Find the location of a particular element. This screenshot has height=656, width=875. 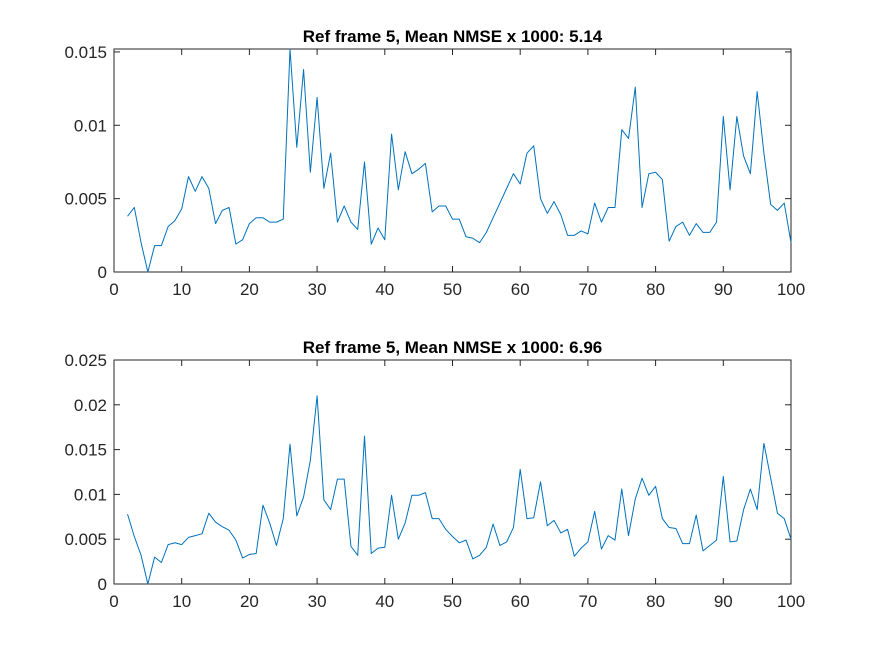

top-x-tick-label: 100 is located at coordinates (791, 289).